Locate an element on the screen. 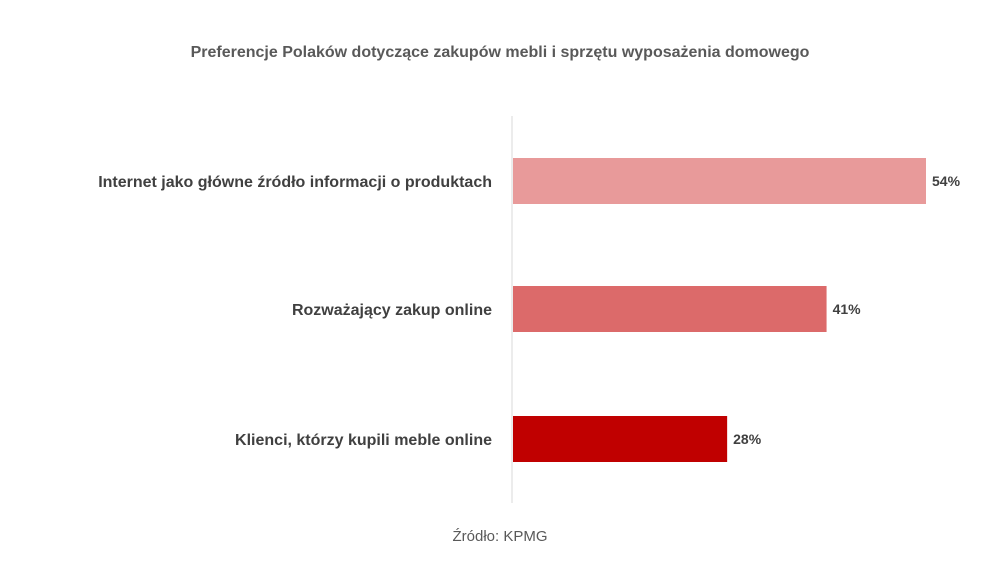  chart-source: Źródło: KPMG is located at coordinates (500, 536).